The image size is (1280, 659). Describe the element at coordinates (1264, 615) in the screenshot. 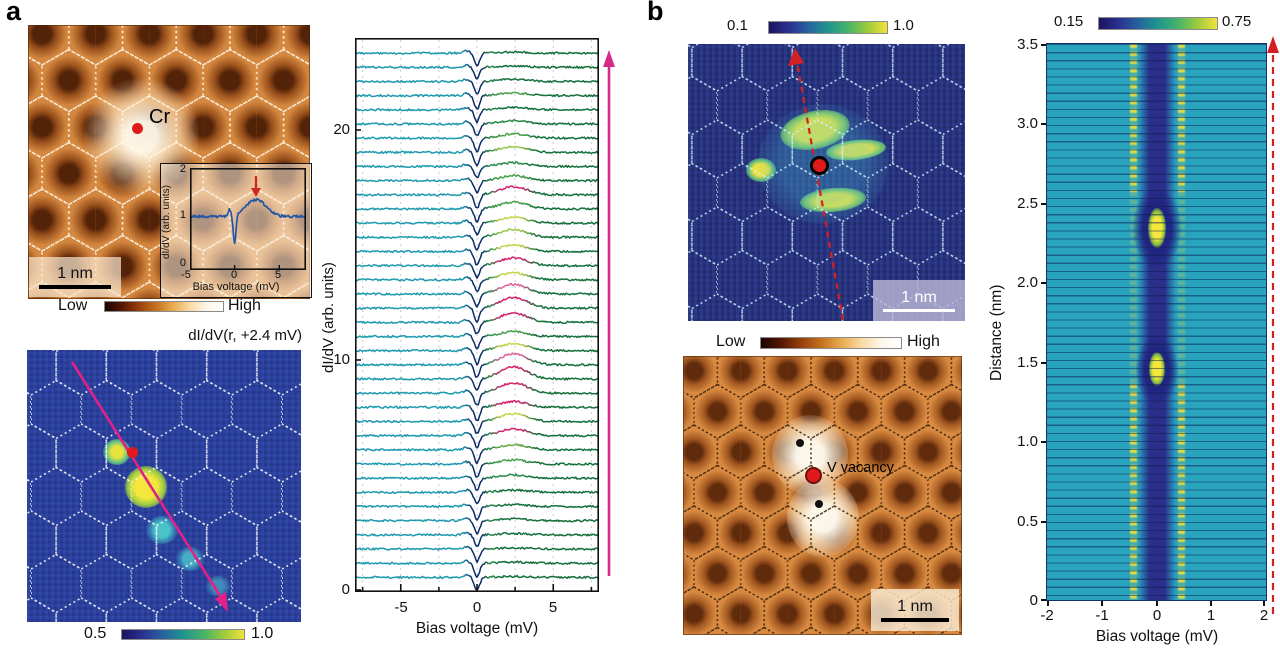

I see `heatmap-xtick-2: 2` at that location.